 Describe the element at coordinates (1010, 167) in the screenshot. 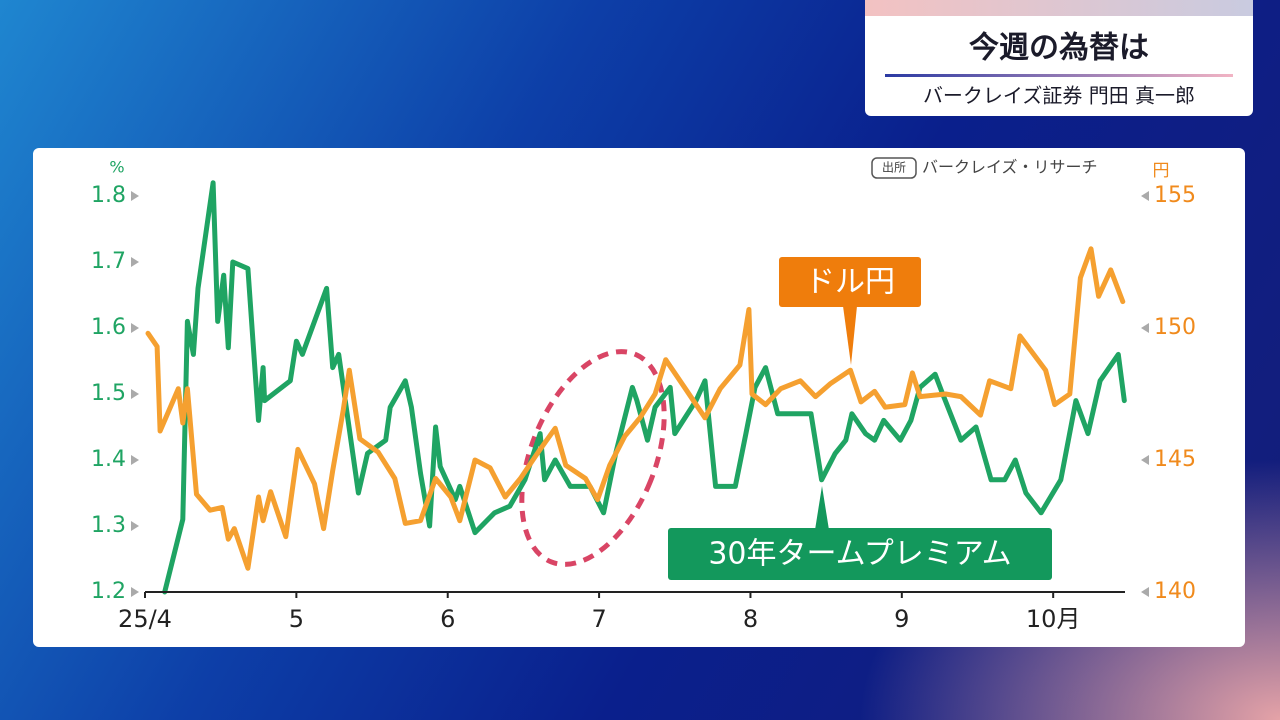

I see `source: バークレイズ・リサーチ` at that location.